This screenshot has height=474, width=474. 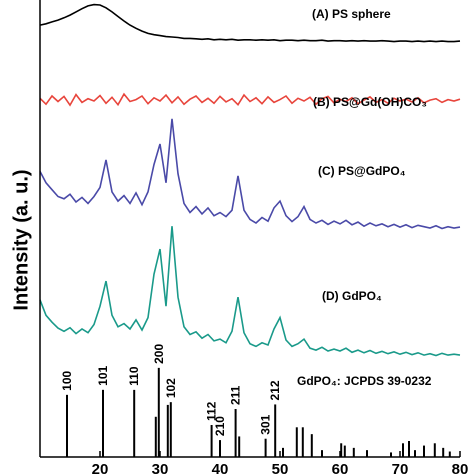 I want to click on series-label: (C) PS@GdPO₄, so click(x=362, y=171).